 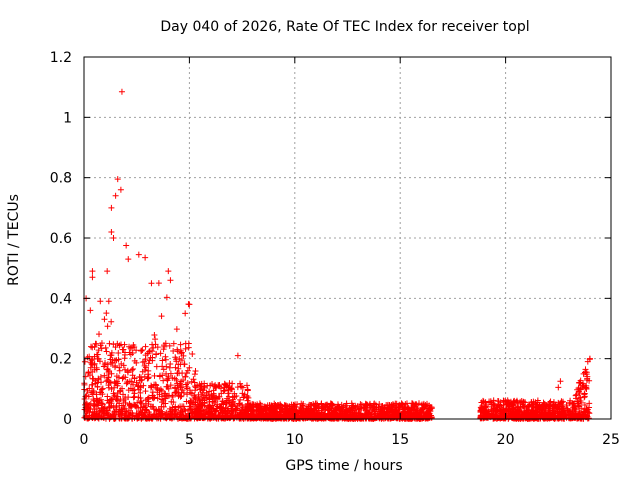 What do you see at coordinates (295, 440) in the screenshot?
I see `x-tick-label: 10` at bounding box center [295, 440].